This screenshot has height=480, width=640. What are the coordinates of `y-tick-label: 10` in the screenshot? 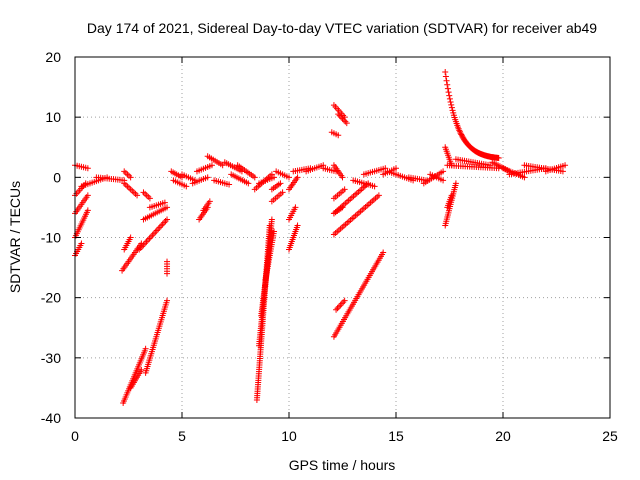 It's located at (53, 117).